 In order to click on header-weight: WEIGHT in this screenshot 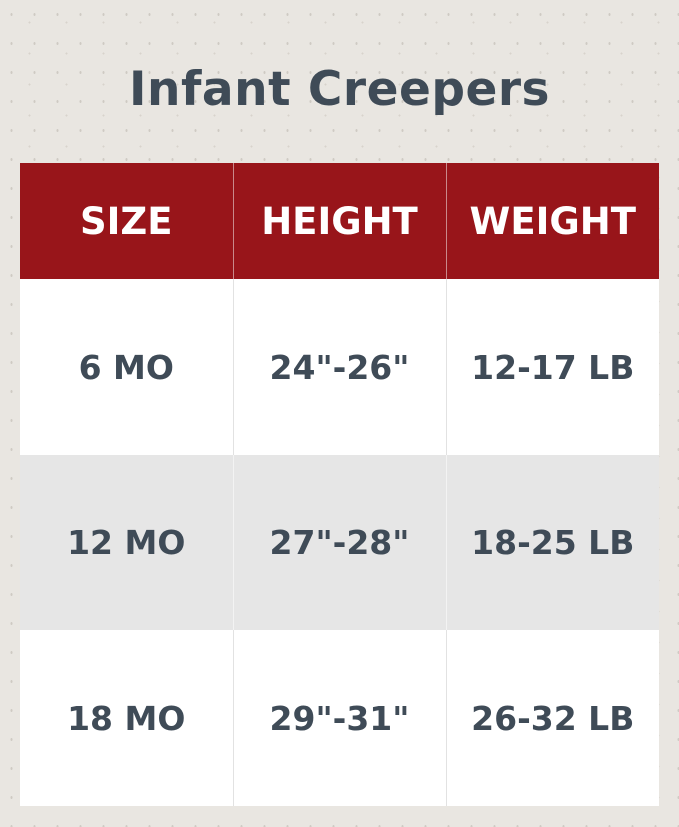, I will do `click(552, 221)`.